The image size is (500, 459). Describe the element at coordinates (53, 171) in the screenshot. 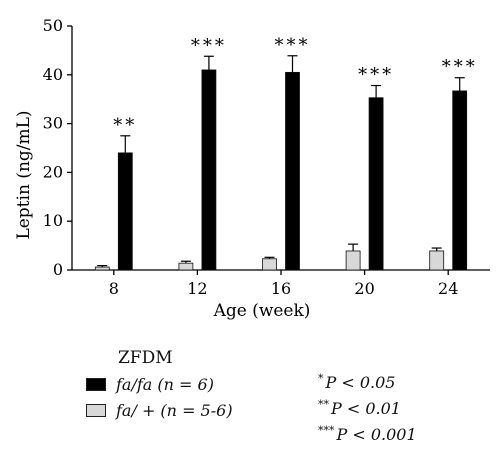

I see `y-tick-label: 20` at that location.